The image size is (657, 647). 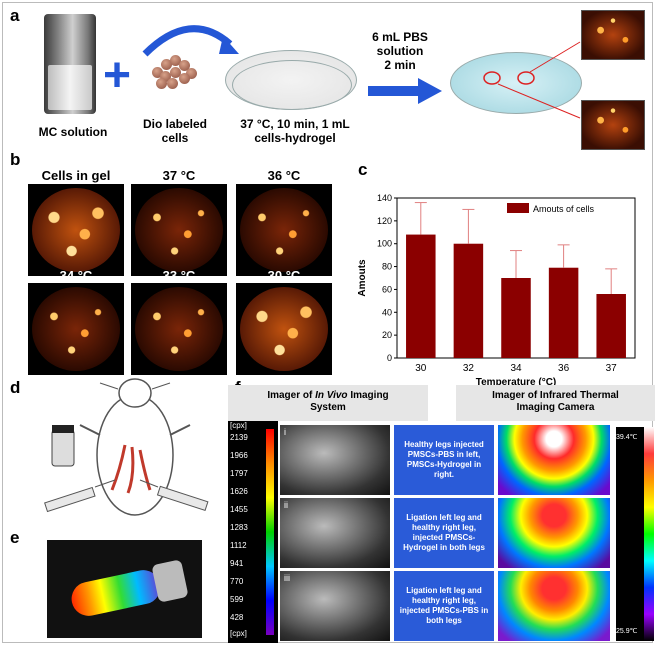 I want to click on y-tick-label: 80, so click(x=387, y=267).